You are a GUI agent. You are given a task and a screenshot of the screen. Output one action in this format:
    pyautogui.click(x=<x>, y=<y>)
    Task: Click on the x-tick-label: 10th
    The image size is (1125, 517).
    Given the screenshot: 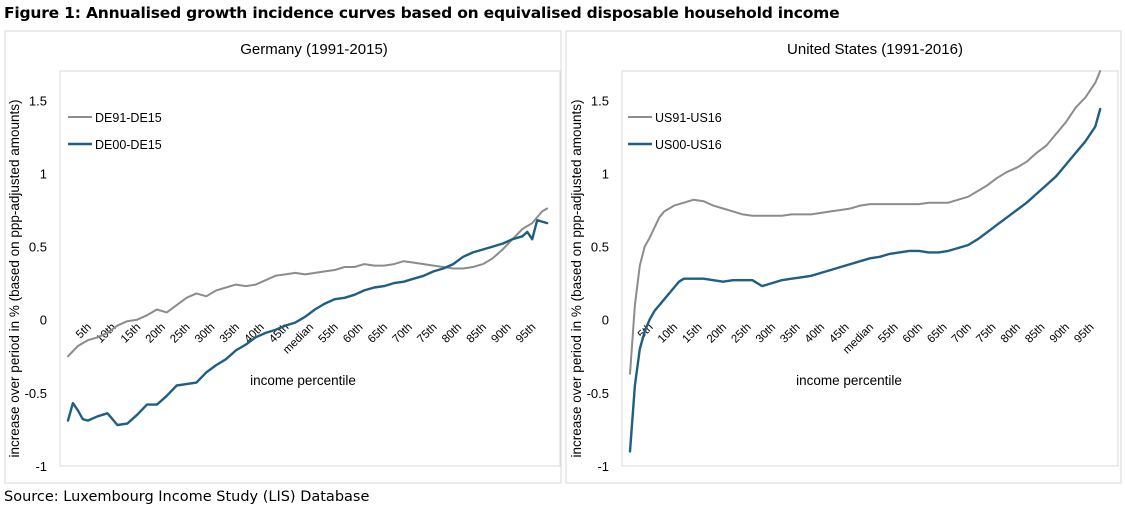 What is the action you would take?
    pyautogui.click(x=668, y=333)
    